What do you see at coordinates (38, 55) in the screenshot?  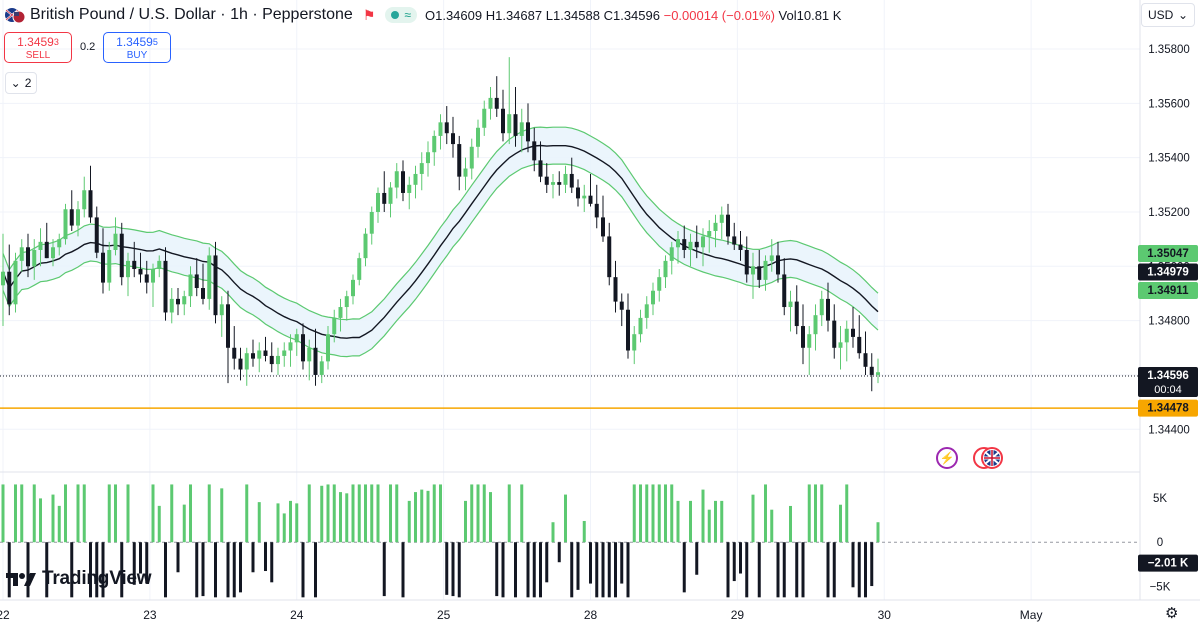 I see `sell-label: SELL` at bounding box center [38, 55].